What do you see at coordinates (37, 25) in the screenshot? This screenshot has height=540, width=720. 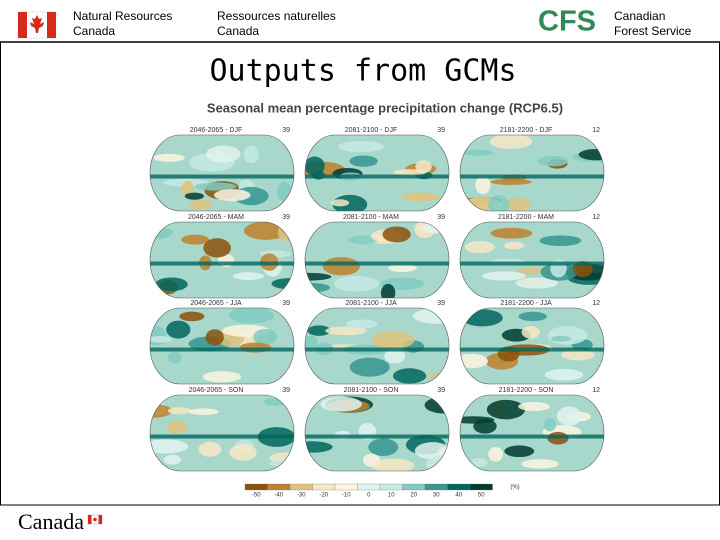 I see `flag` at bounding box center [37, 25].